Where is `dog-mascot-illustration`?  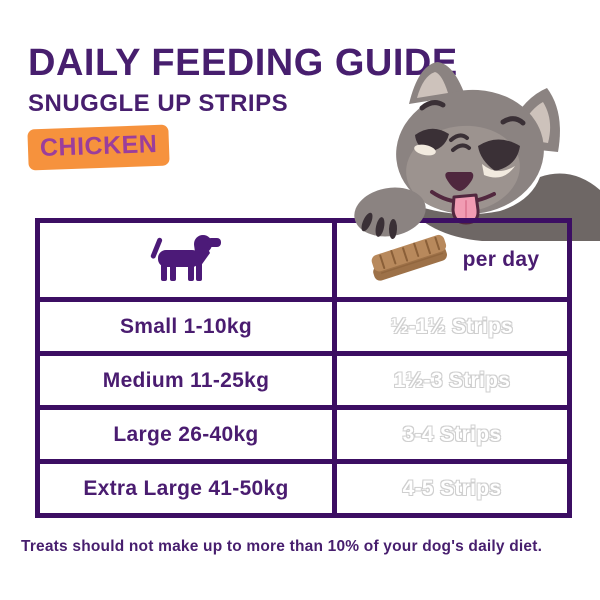 dog-mascot-illustration is located at coordinates (498, 151).